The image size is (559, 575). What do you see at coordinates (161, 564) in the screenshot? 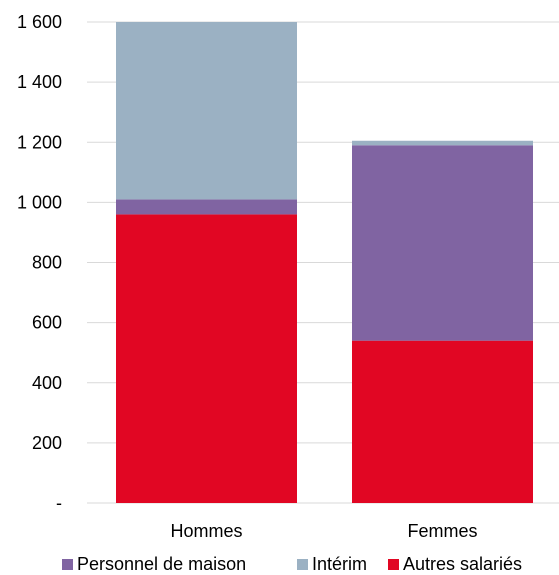
I see `legend-label: Personnel de maison` at bounding box center [161, 564].